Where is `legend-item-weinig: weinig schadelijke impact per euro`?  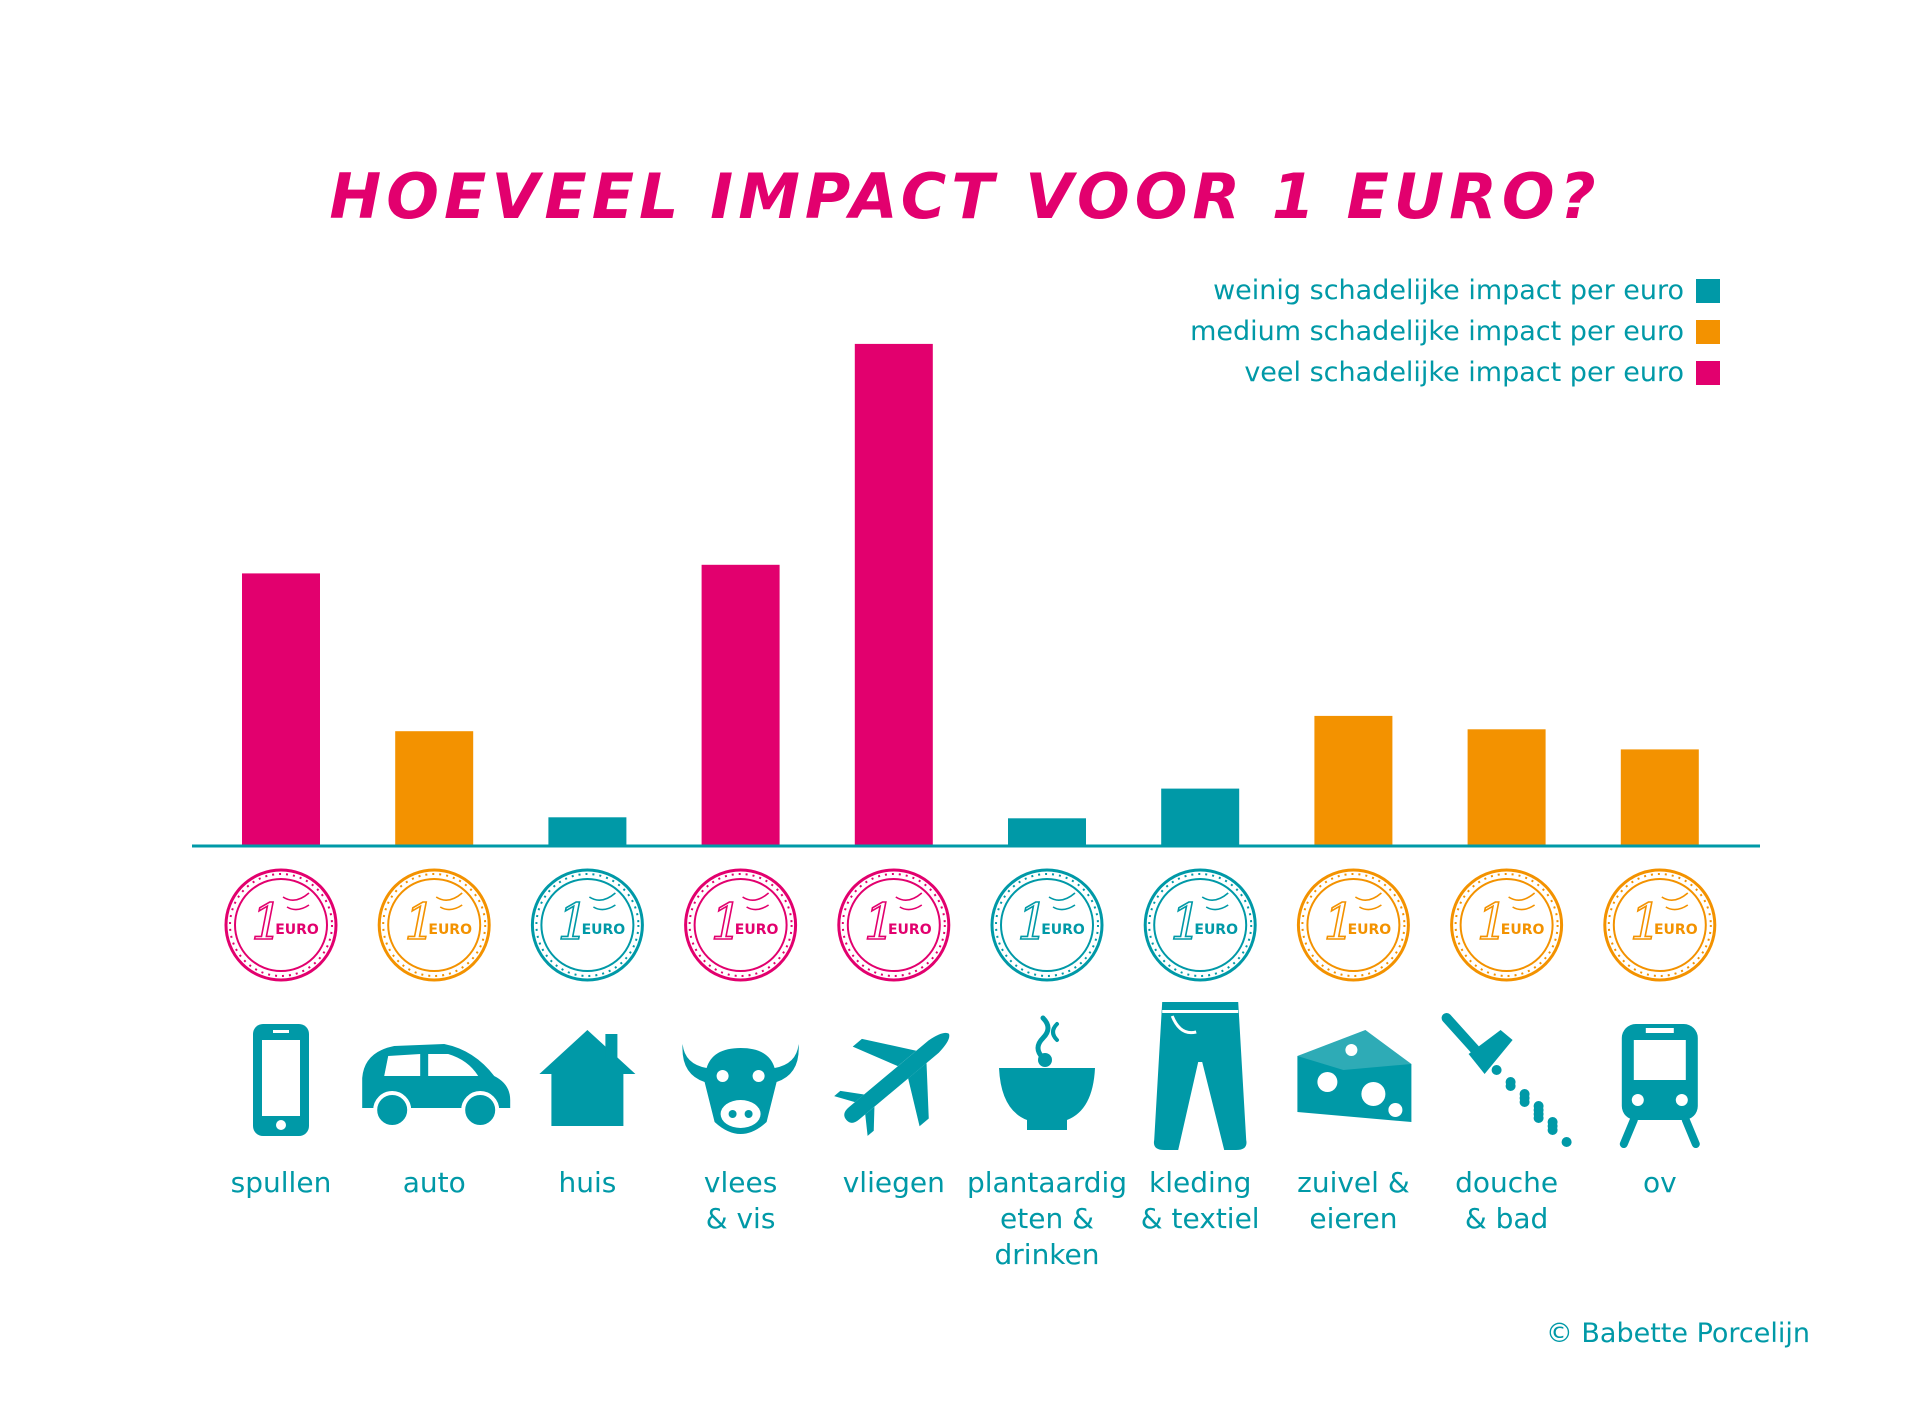
legend-item-weinig: weinig schadelijke impact per euro is located at coordinates (1455, 290).